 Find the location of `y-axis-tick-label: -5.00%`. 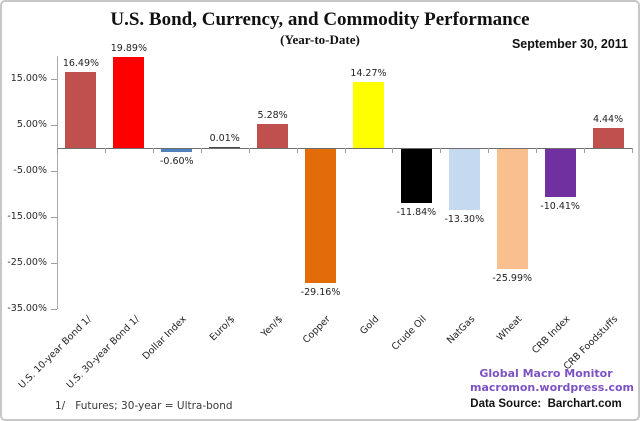

y-axis-tick-label: -5.00% is located at coordinates (30, 170).